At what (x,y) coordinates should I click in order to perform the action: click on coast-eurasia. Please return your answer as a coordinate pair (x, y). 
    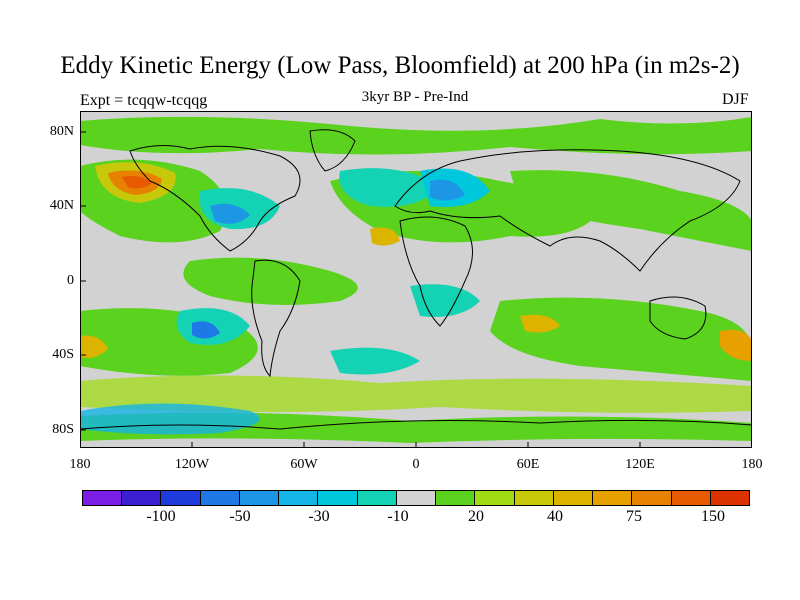
    Looking at the image, I should click on (567, 210).